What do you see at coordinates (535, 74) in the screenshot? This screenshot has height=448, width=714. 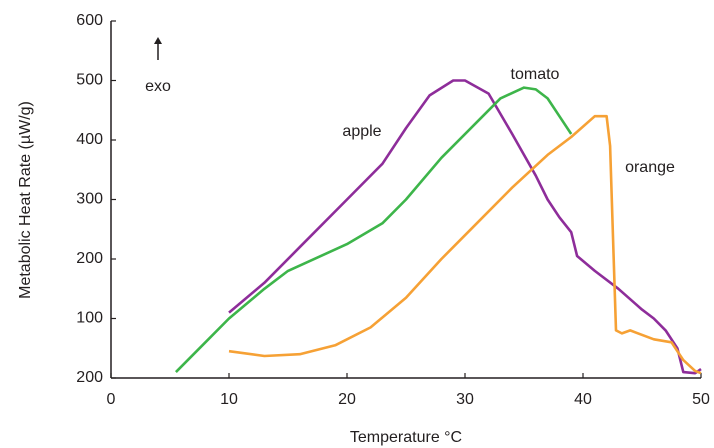 I see `series-label: tomato` at bounding box center [535, 74].